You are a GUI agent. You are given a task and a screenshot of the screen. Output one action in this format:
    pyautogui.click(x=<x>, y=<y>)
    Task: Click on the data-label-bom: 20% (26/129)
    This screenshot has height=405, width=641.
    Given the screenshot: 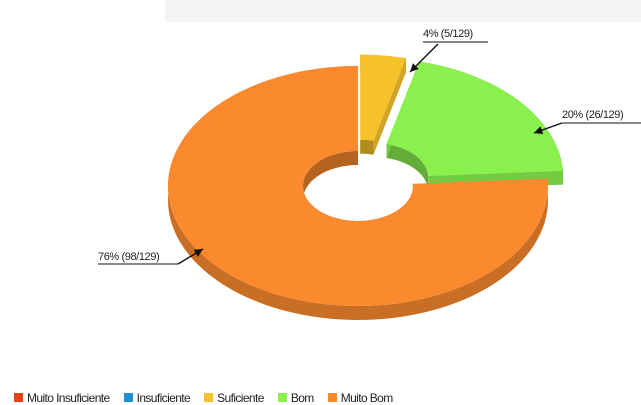 What is the action you would take?
    pyautogui.click(x=592, y=115)
    